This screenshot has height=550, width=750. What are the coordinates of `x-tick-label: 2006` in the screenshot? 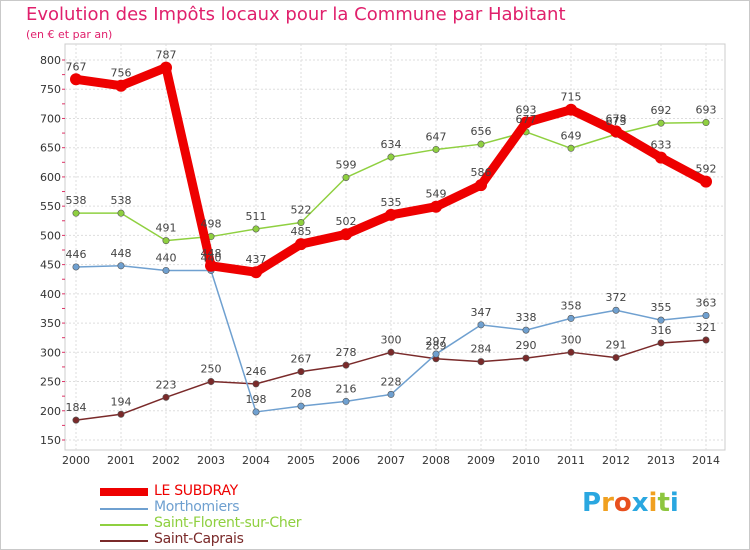 It's located at (346, 460).